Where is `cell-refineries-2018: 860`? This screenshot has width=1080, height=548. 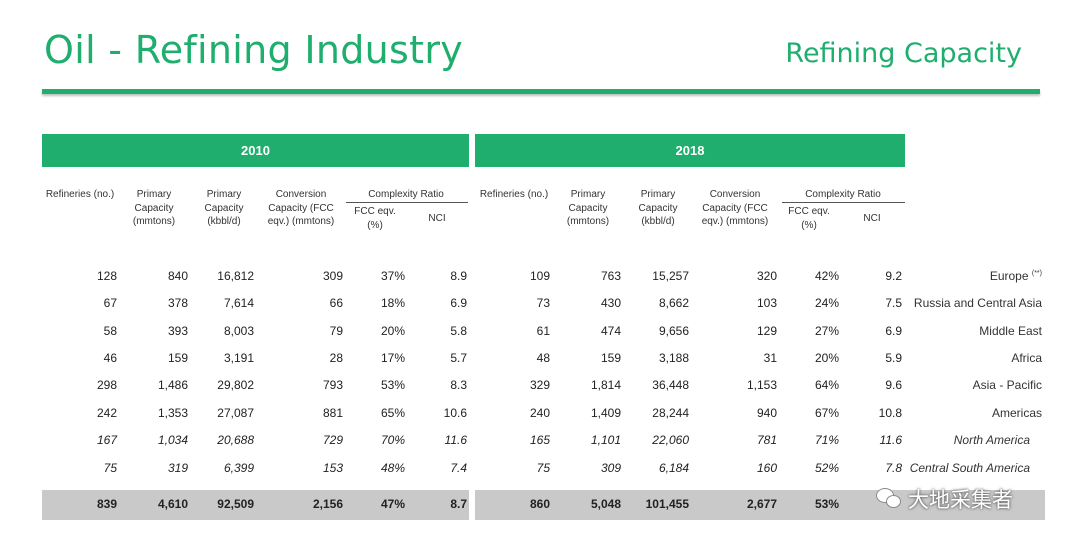
cell-refineries-2018: 860 is located at coordinates (539, 504).